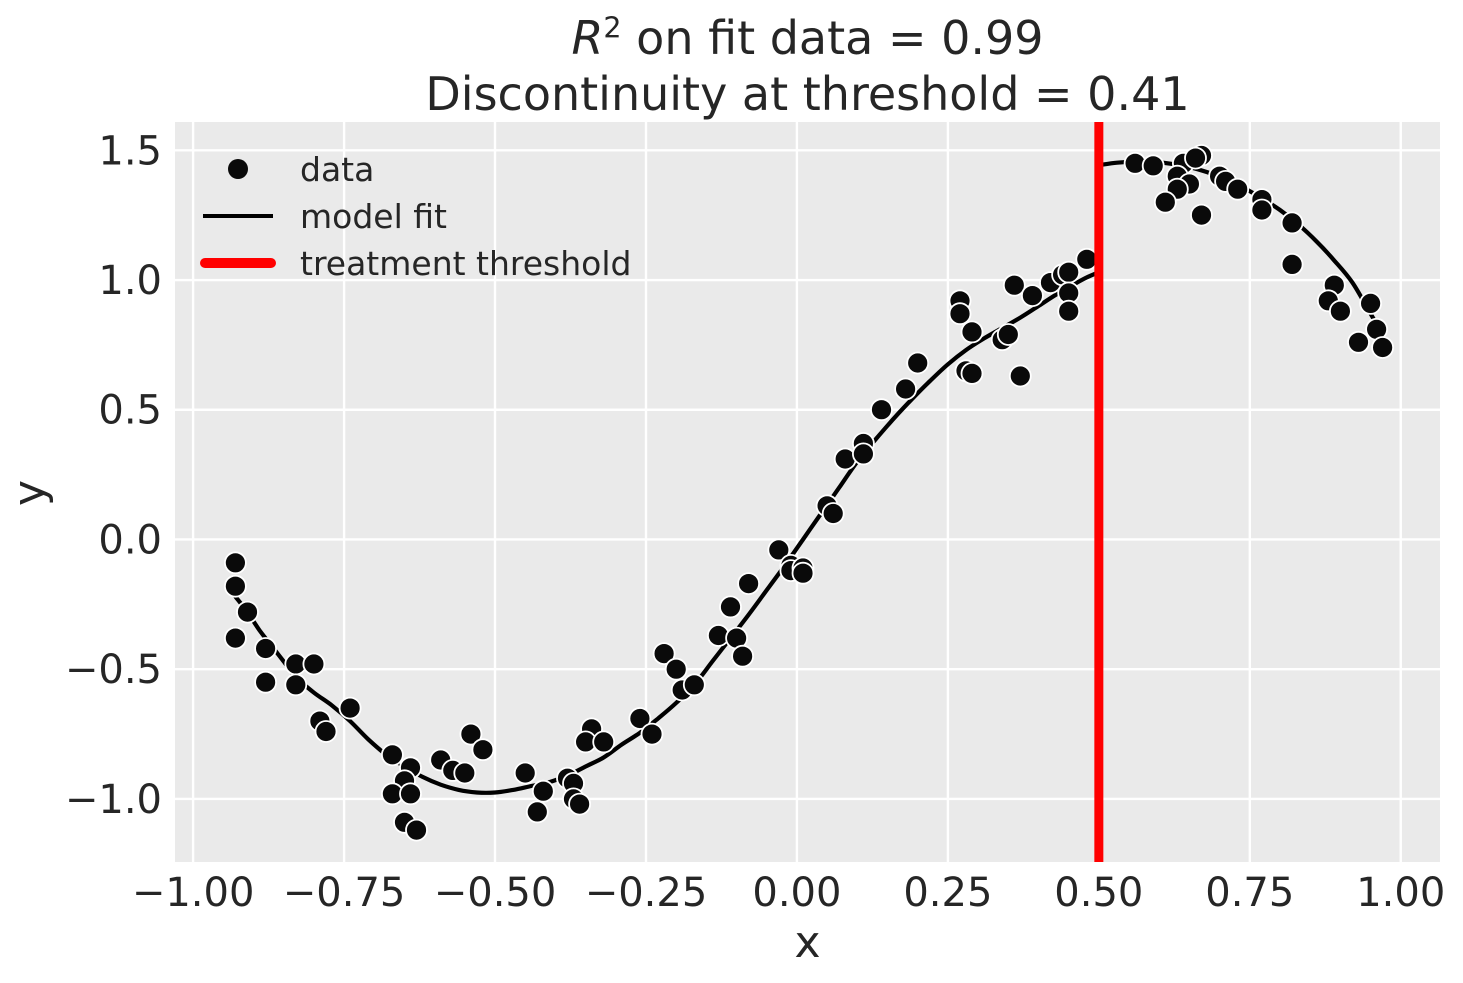 This screenshot has height=983, width=1463. Describe the element at coordinates (807, 94) in the screenshot. I see `title-line-2: Discontinuity at threshold = 0.41` at that location.